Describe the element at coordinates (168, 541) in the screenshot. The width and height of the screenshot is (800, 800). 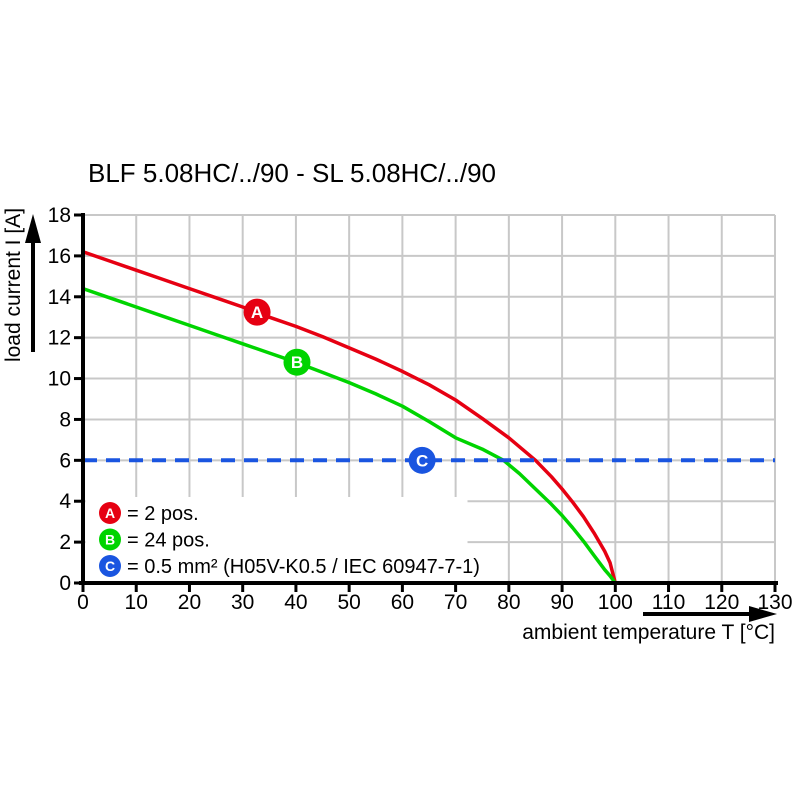
I see `legend-label-B: = 24 pos.` at that location.